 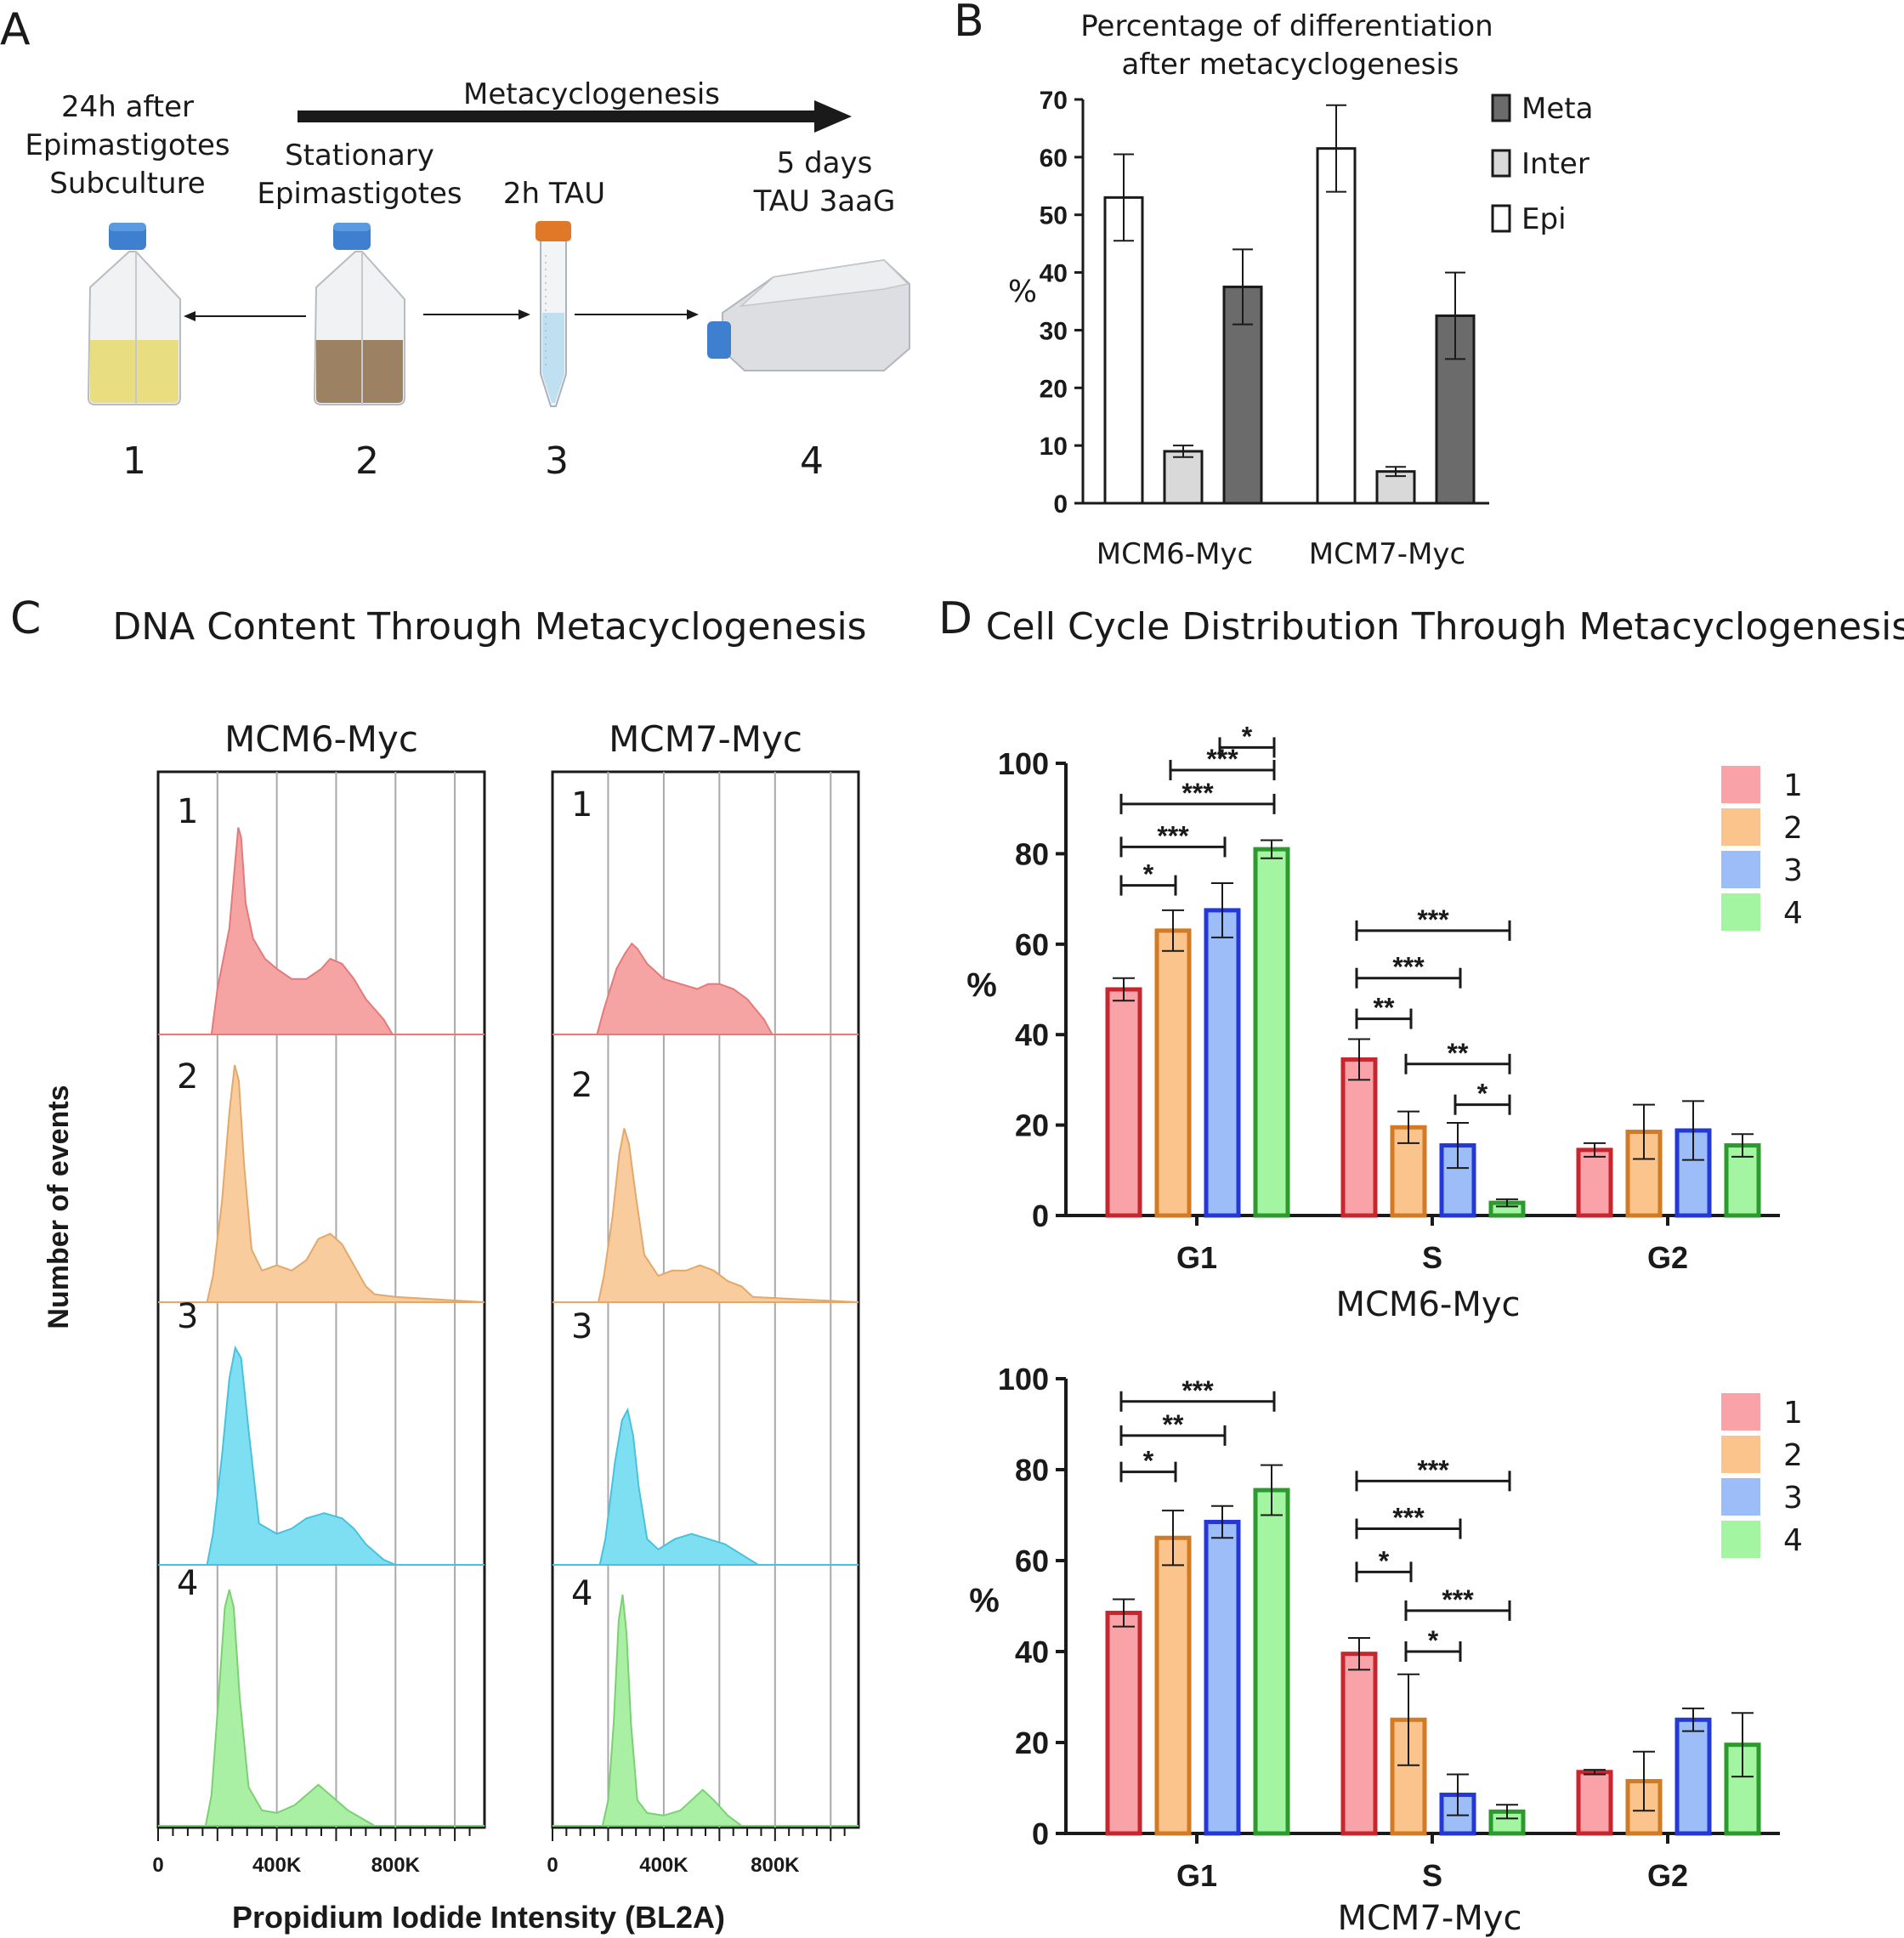 I want to click on panel-b-legend-label: Meta, so click(x=1557, y=109).